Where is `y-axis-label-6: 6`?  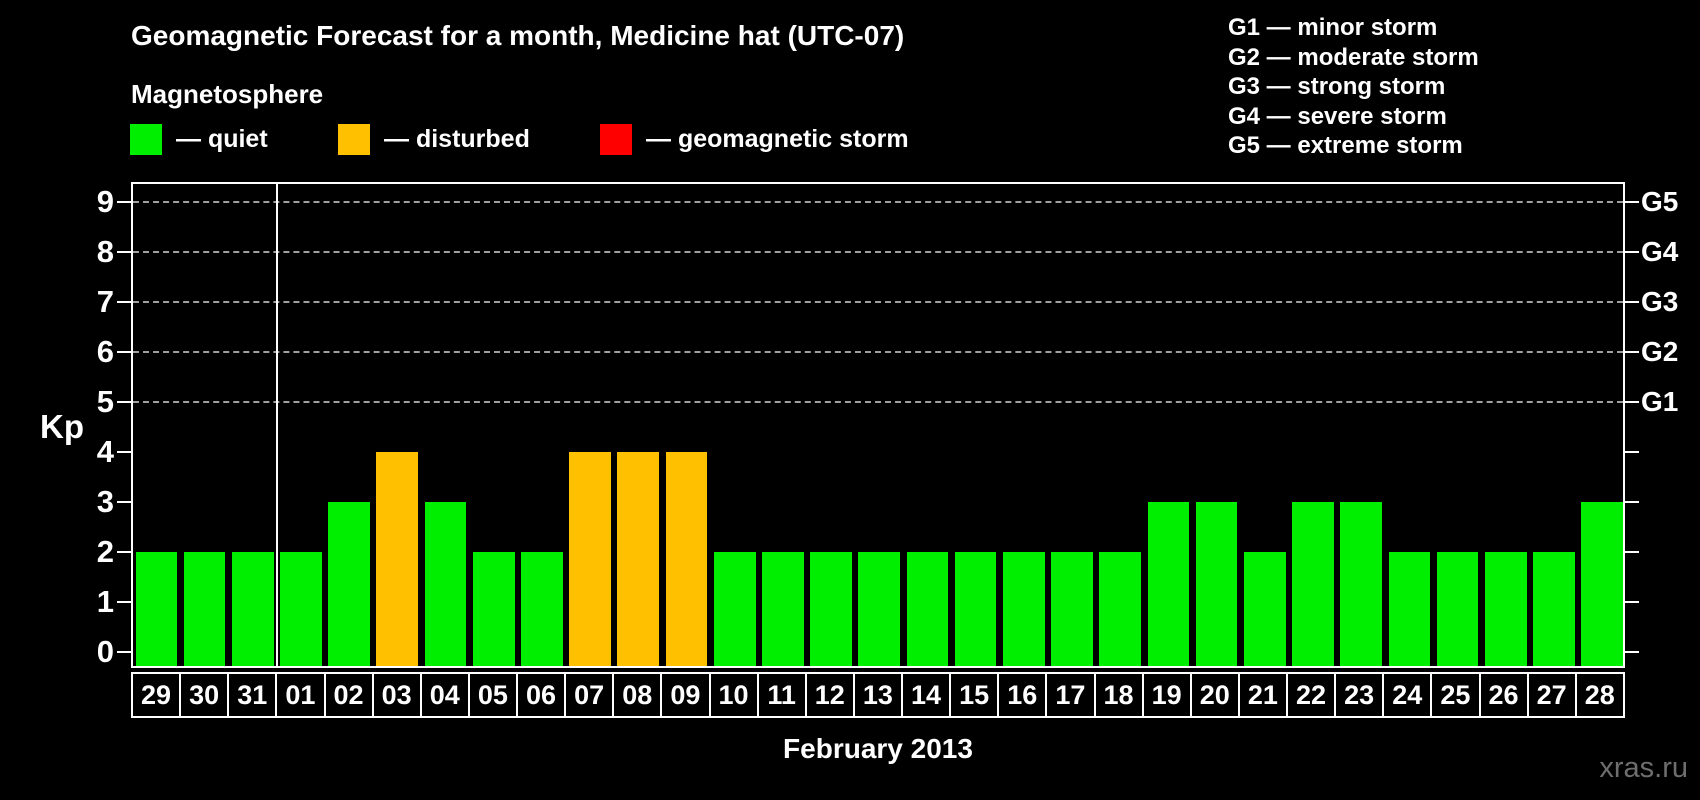 y-axis-label-6: 6 is located at coordinates (105, 351).